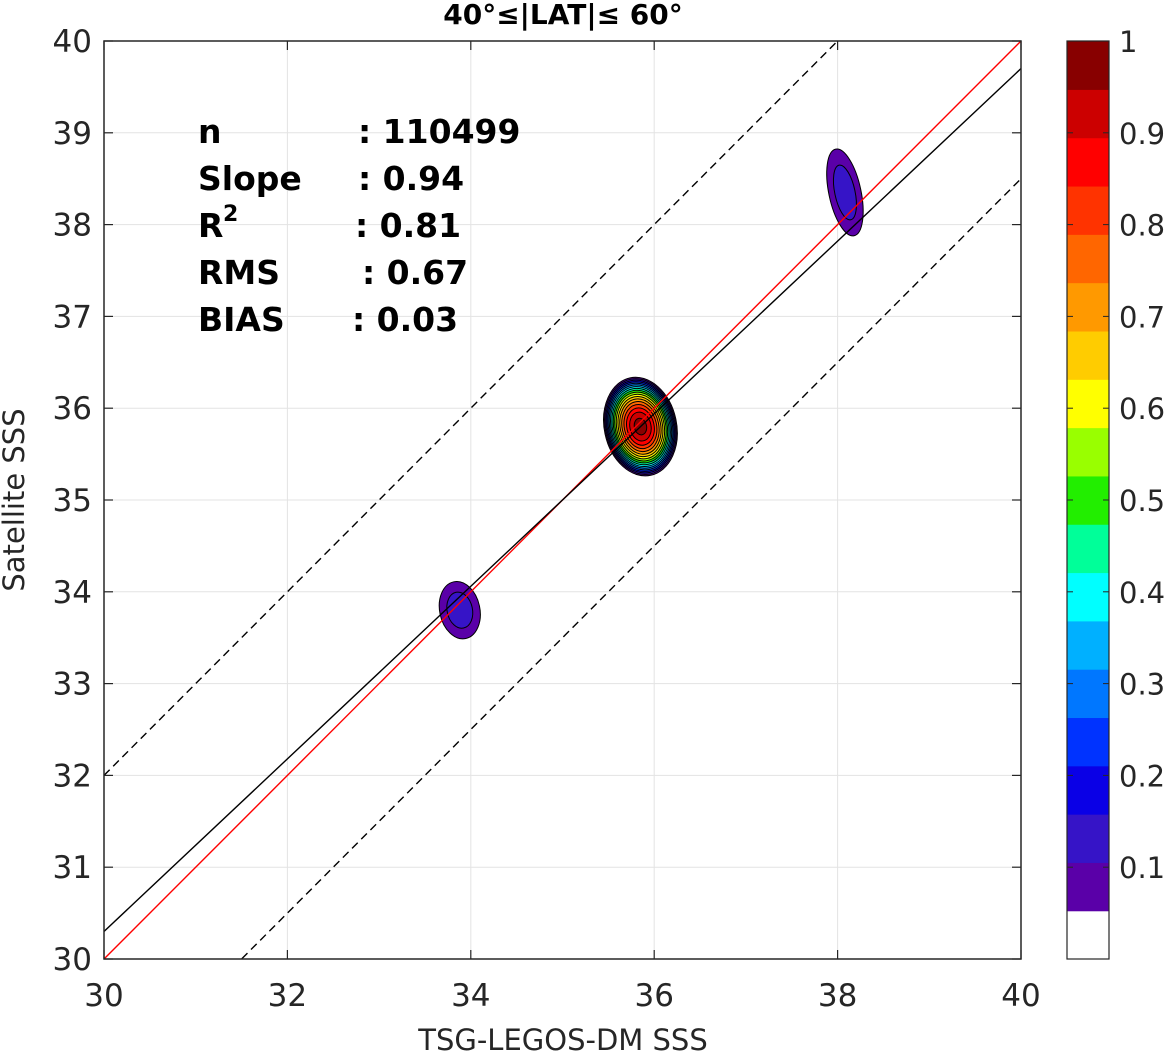 The image size is (1172, 1055). Describe the element at coordinates (1128, 42) in the screenshot. I see `colorbar-tick-label: 1` at that location.